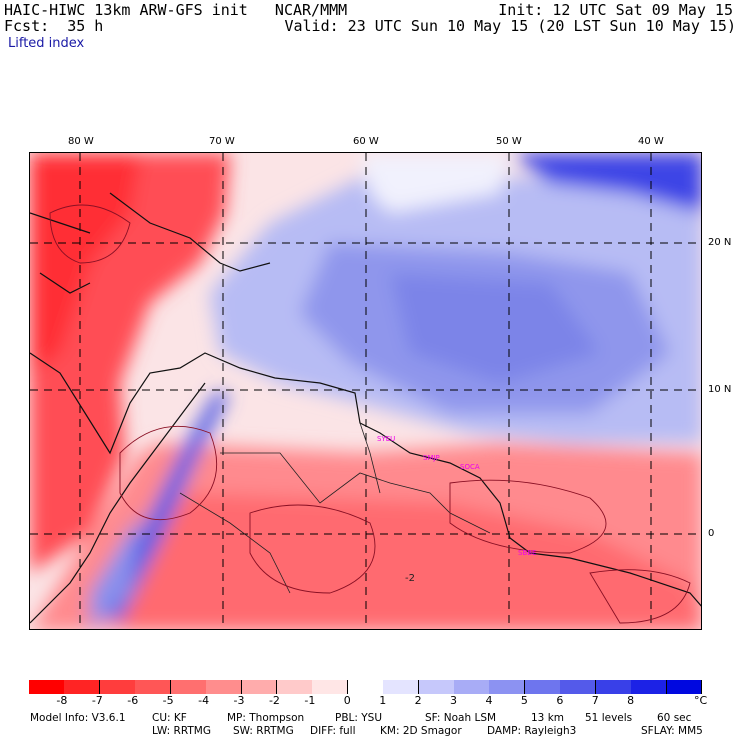  I want to click on lon-label-70w: 70 W, so click(222, 141).